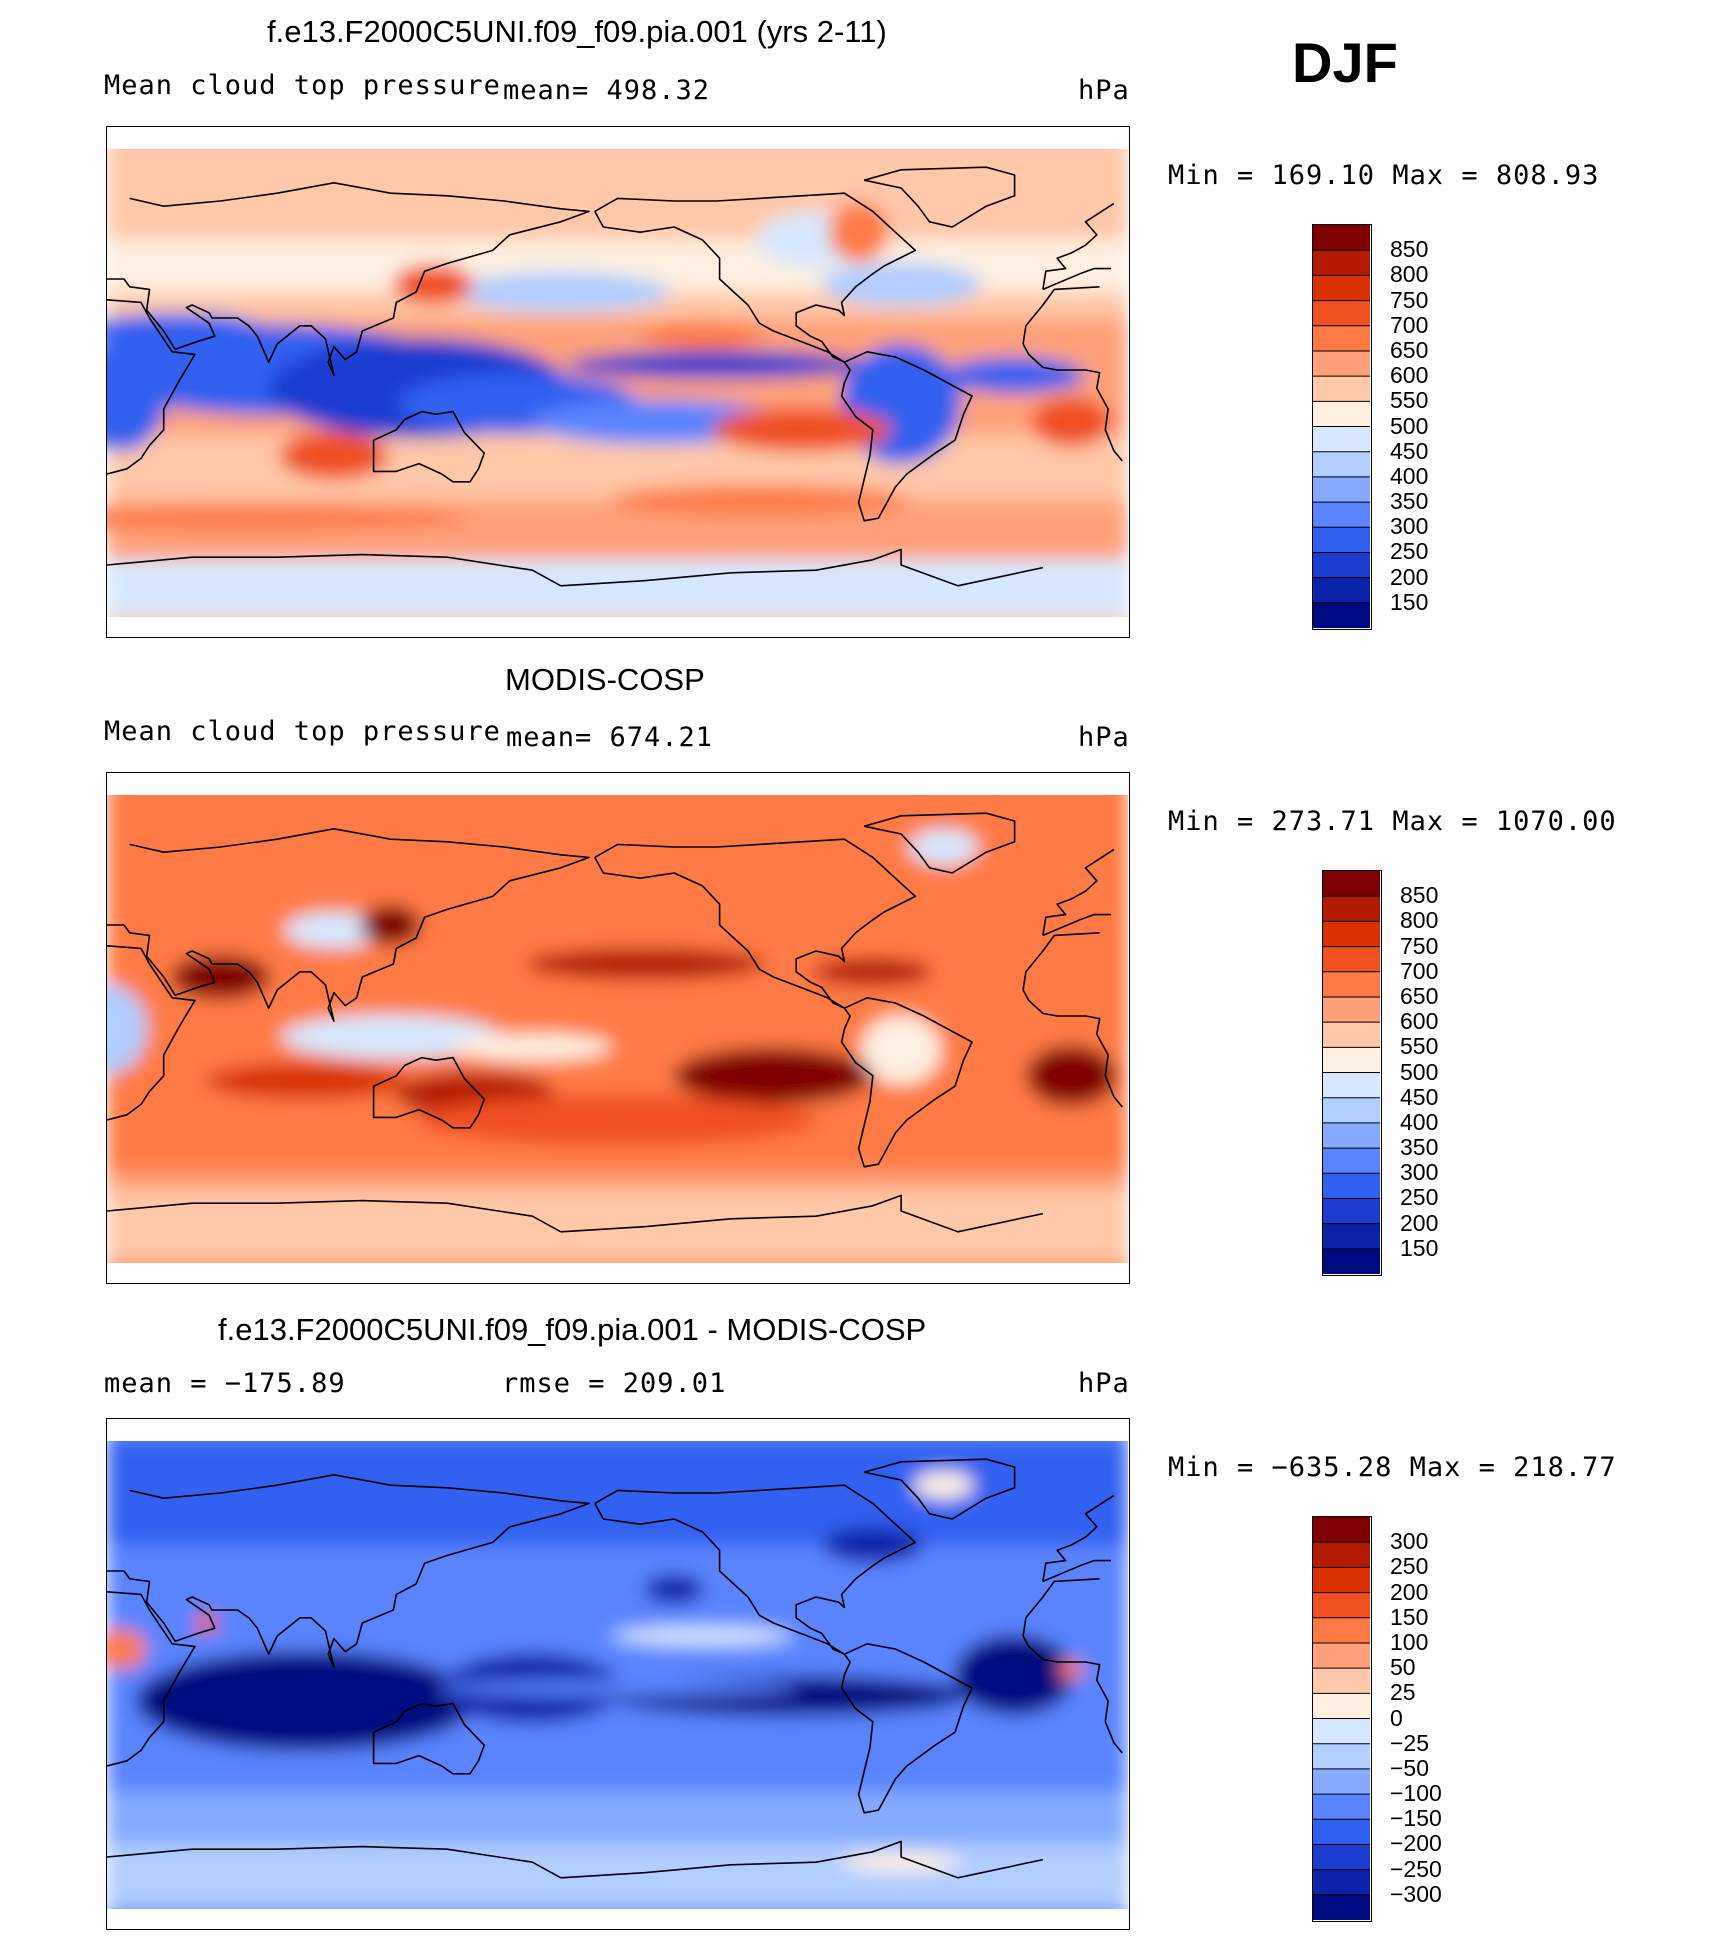  What do you see at coordinates (1416, 1793) in the screenshot?
I see `colorbar-tick-label: −100` at bounding box center [1416, 1793].